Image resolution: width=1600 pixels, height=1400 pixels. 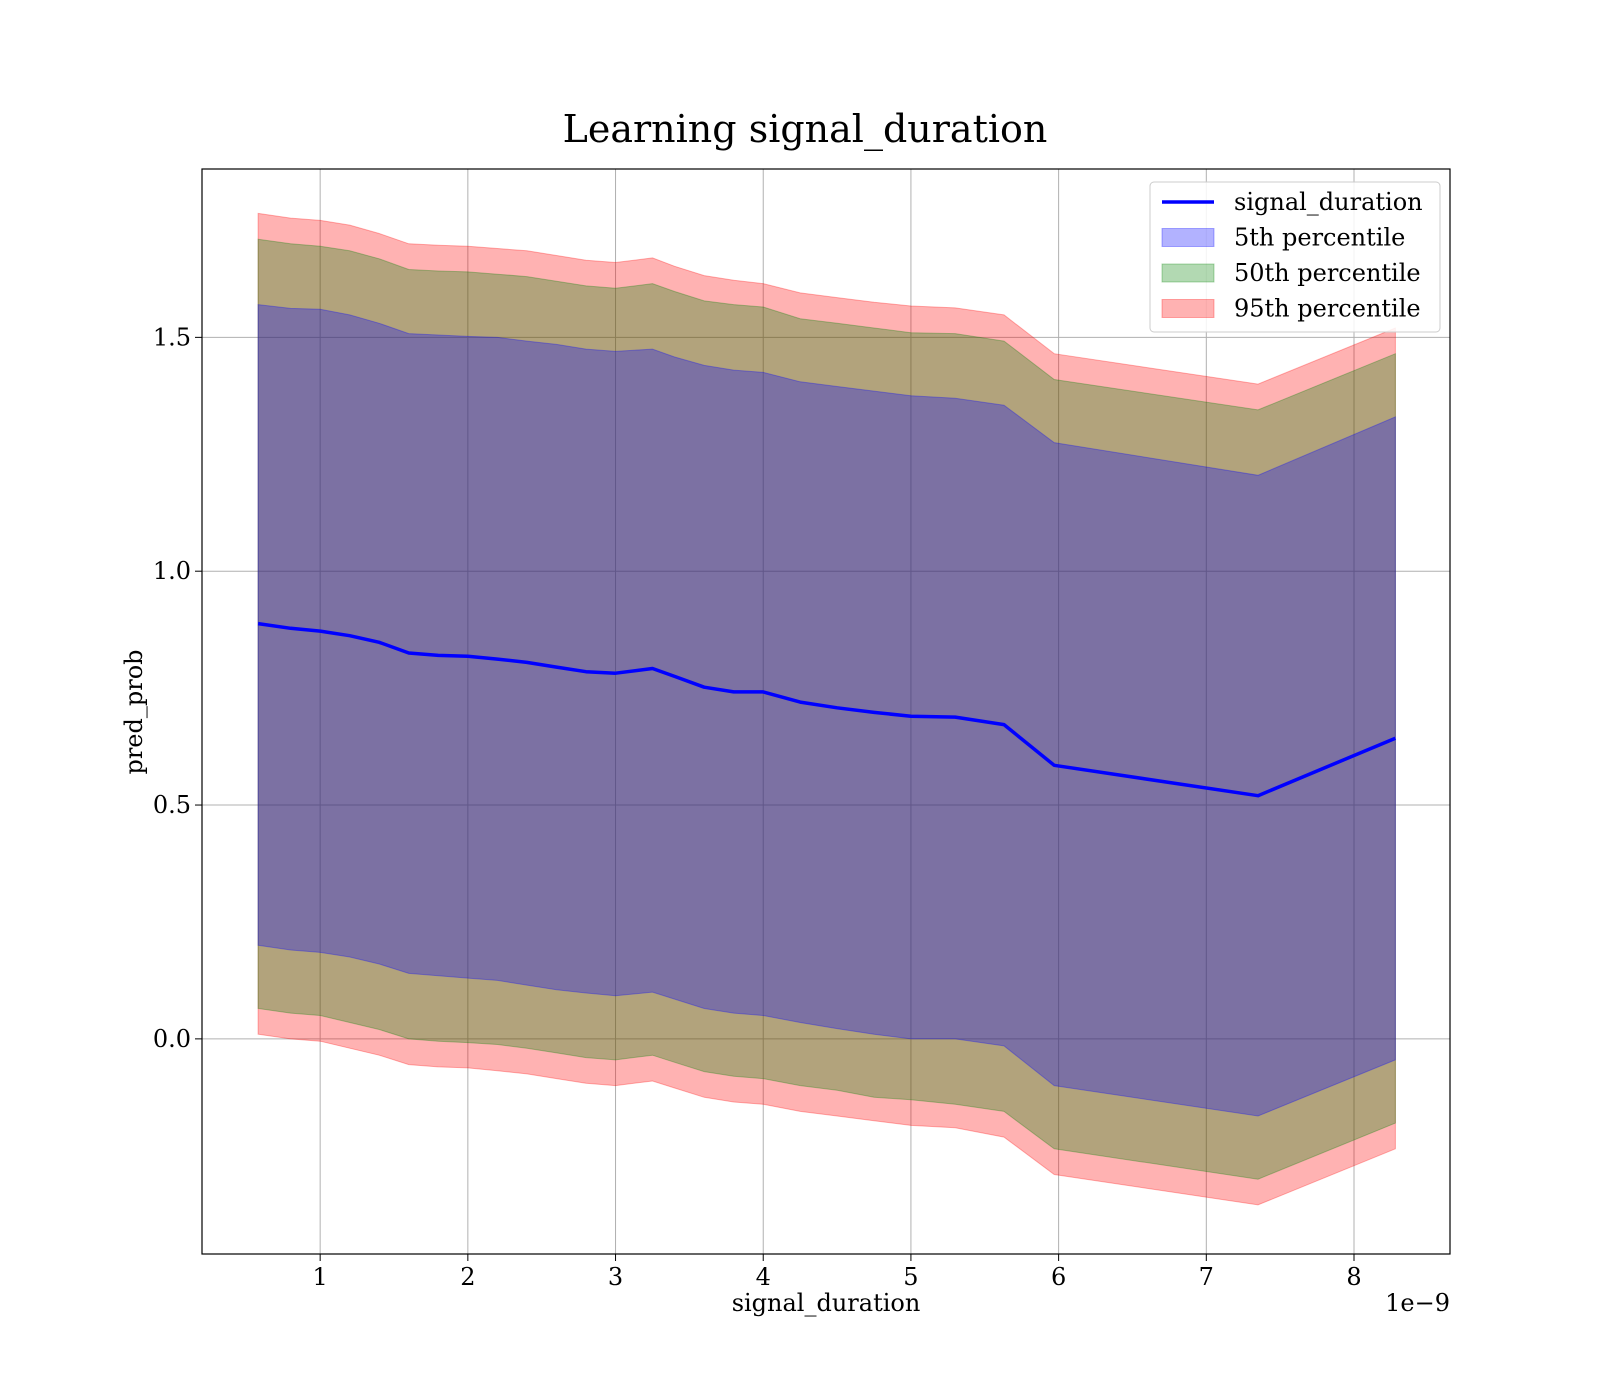 What do you see at coordinates (1327, 309) in the screenshot?
I see `legend-label: 95th percentile` at bounding box center [1327, 309].